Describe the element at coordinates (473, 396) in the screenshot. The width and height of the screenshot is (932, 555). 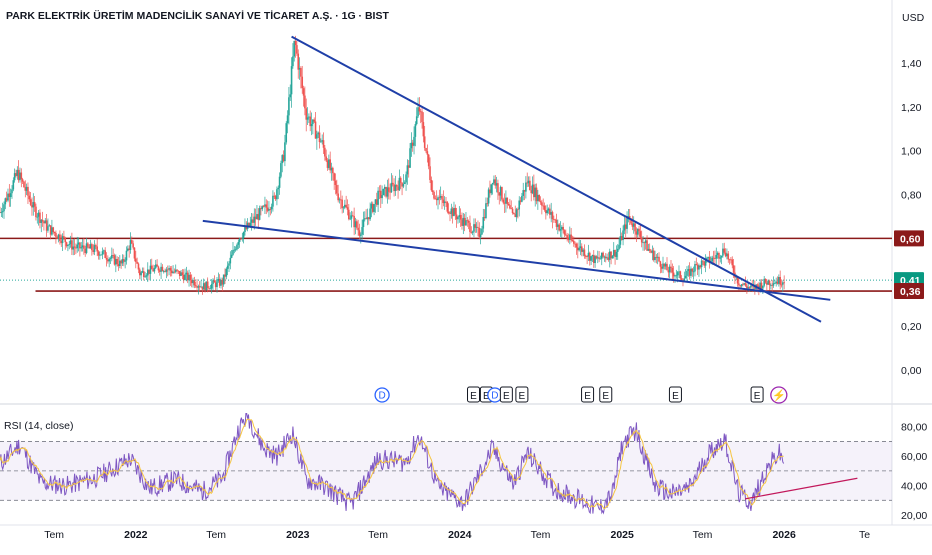
I see `event-label: E` at that location.